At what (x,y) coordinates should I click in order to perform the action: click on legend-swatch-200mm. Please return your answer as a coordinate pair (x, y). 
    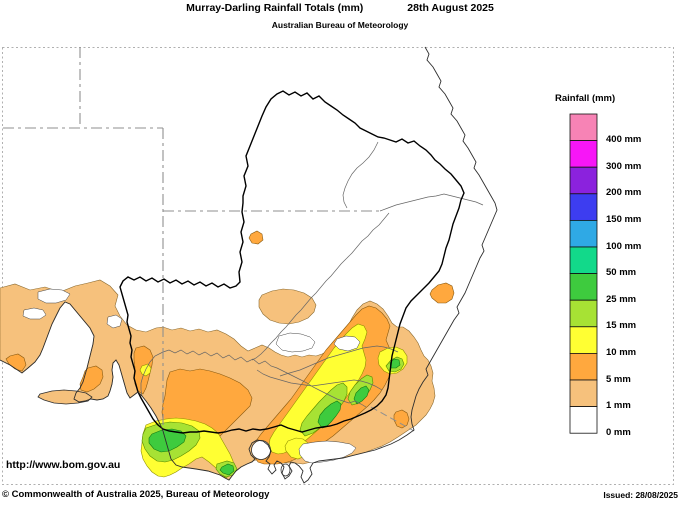
    Looking at the image, I should click on (583, 180).